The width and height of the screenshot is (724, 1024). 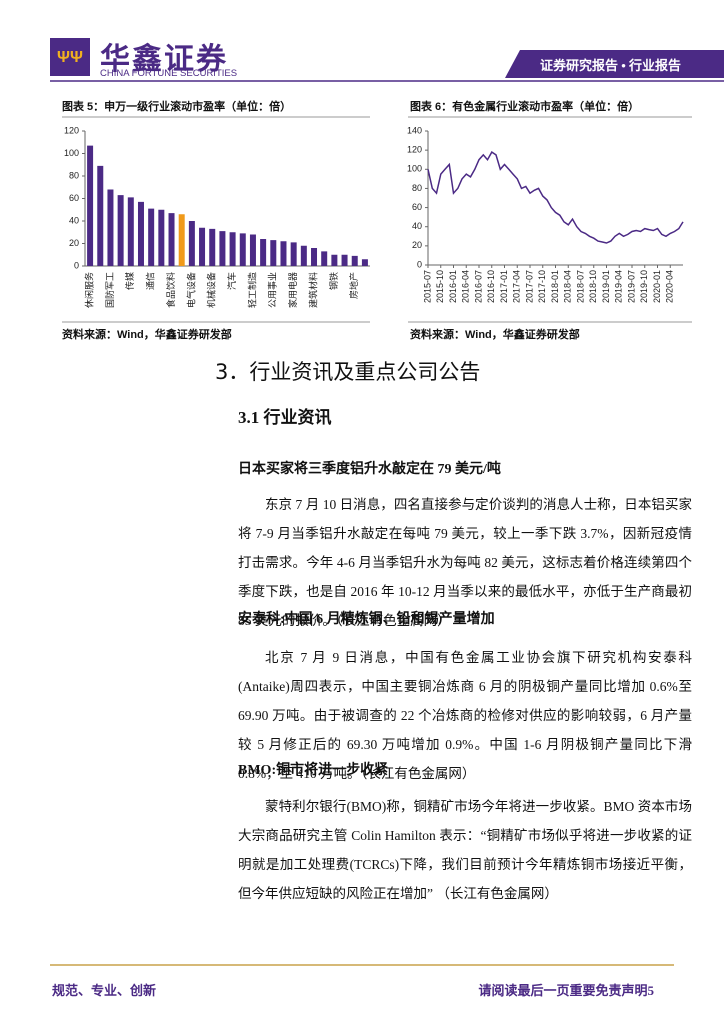 What do you see at coordinates (369, 469) in the screenshot?
I see `news-heading: 日本买家将三季度铝升水敲定在 79 美元/吨` at bounding box center [369, 469].